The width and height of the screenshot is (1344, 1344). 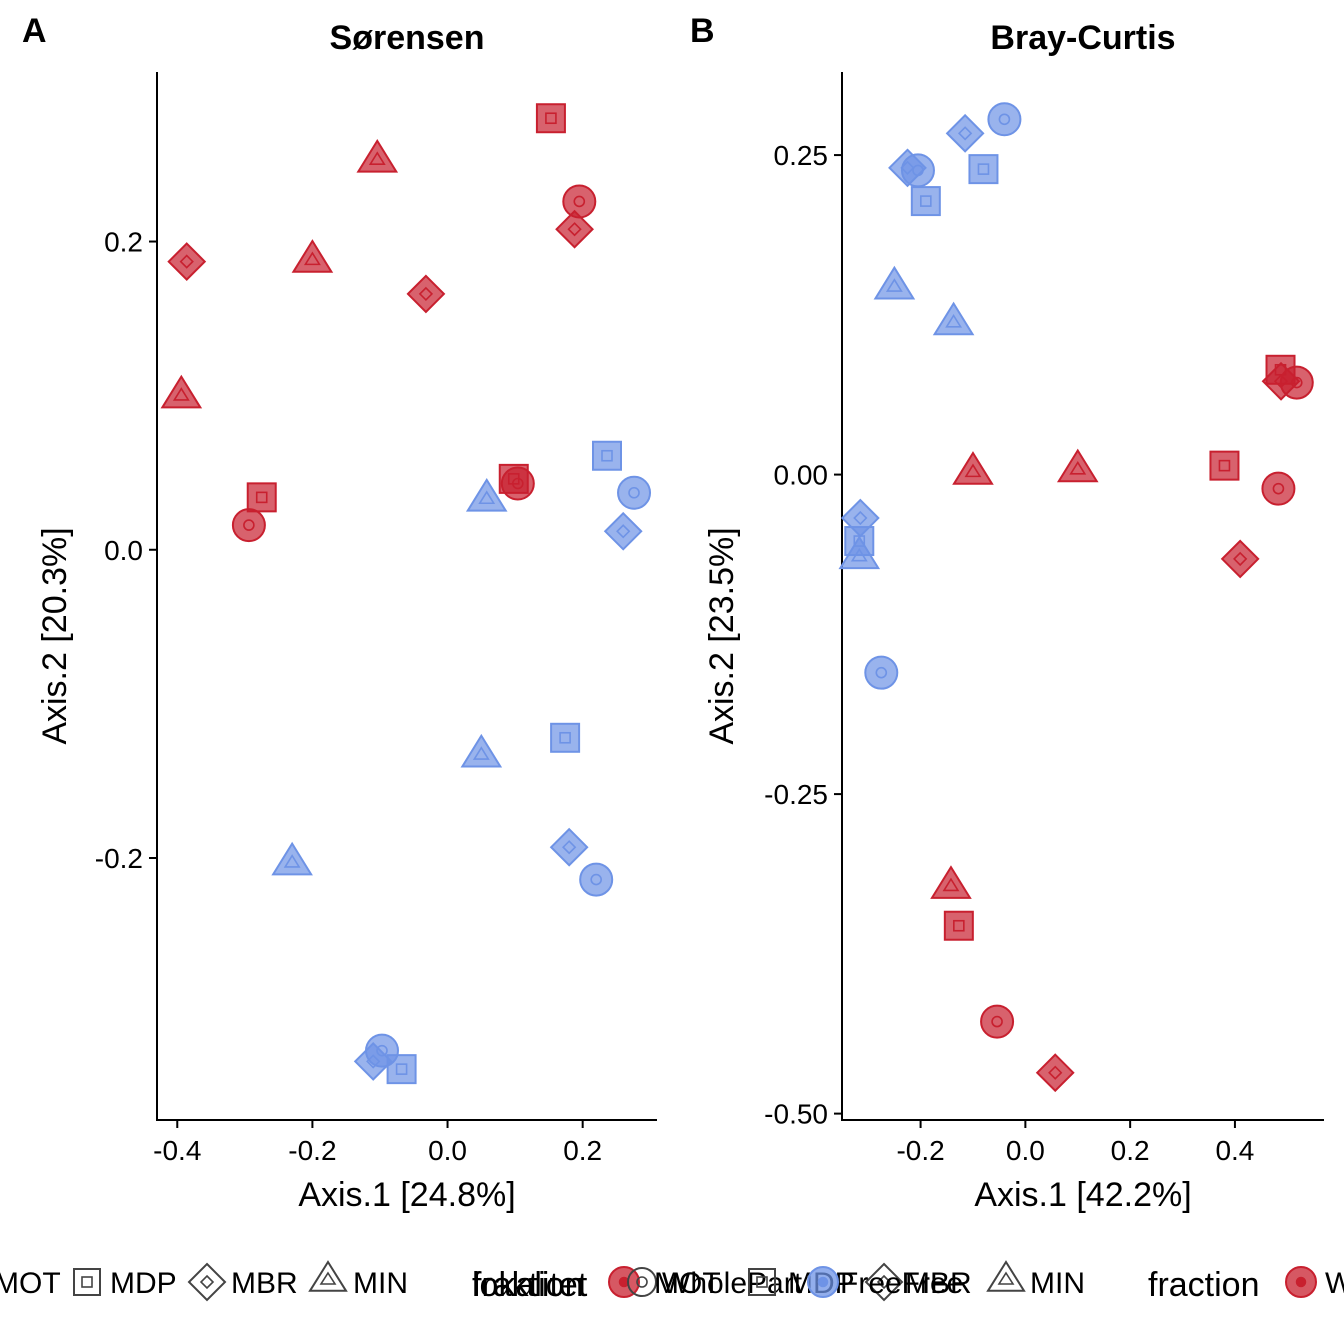 I want to click on x-tick-label: 0.4, so click(x=1234, y=1150).